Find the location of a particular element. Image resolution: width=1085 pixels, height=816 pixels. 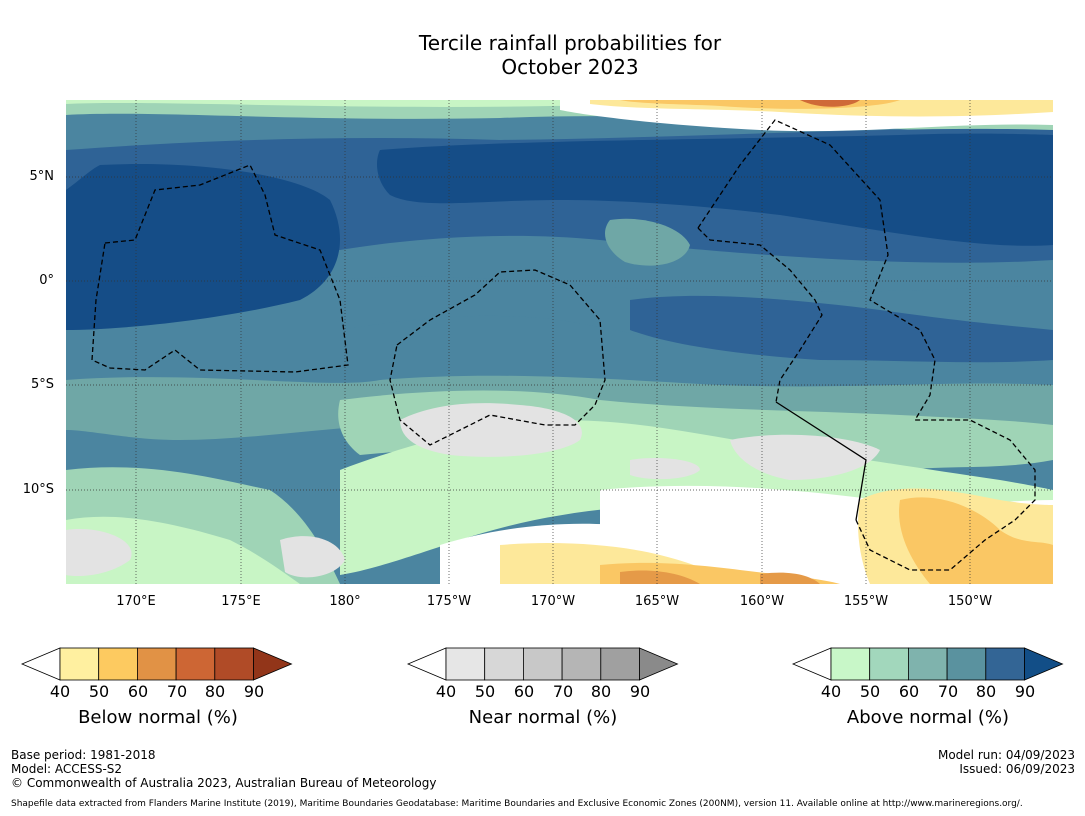

colorbar-below-normal is located at coordinates (156, 664).